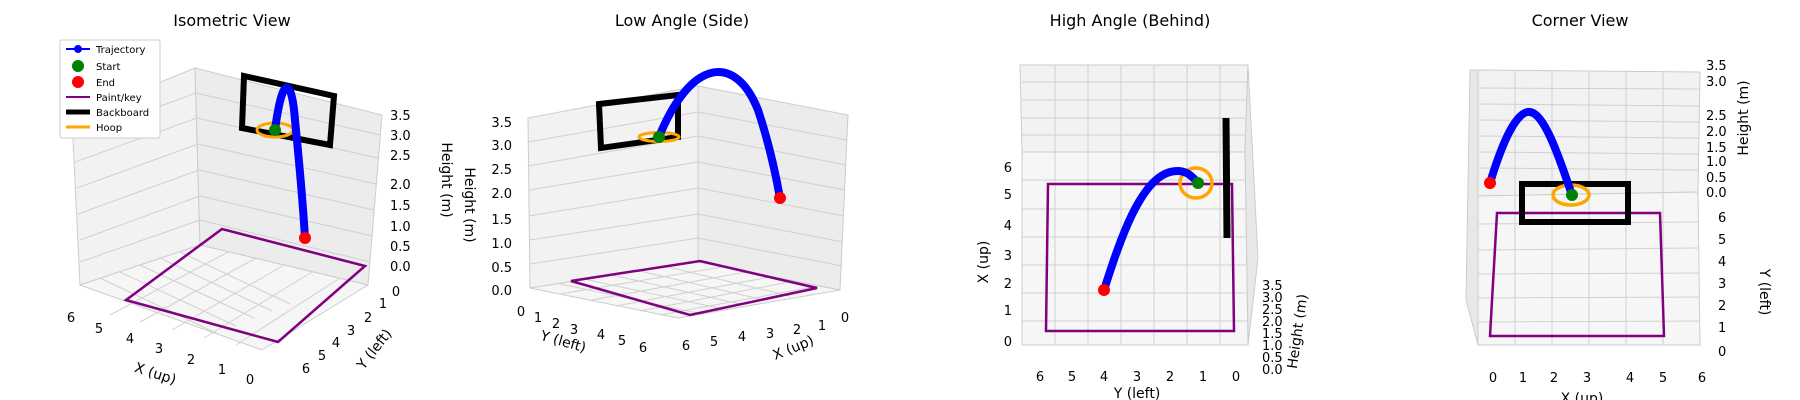 This screenshot has width=1800, height=400. What do you see at coordinates (984, 262) in the screenshot?
I see `x-axis-label: X (up)` at bounding box center [984, 262].